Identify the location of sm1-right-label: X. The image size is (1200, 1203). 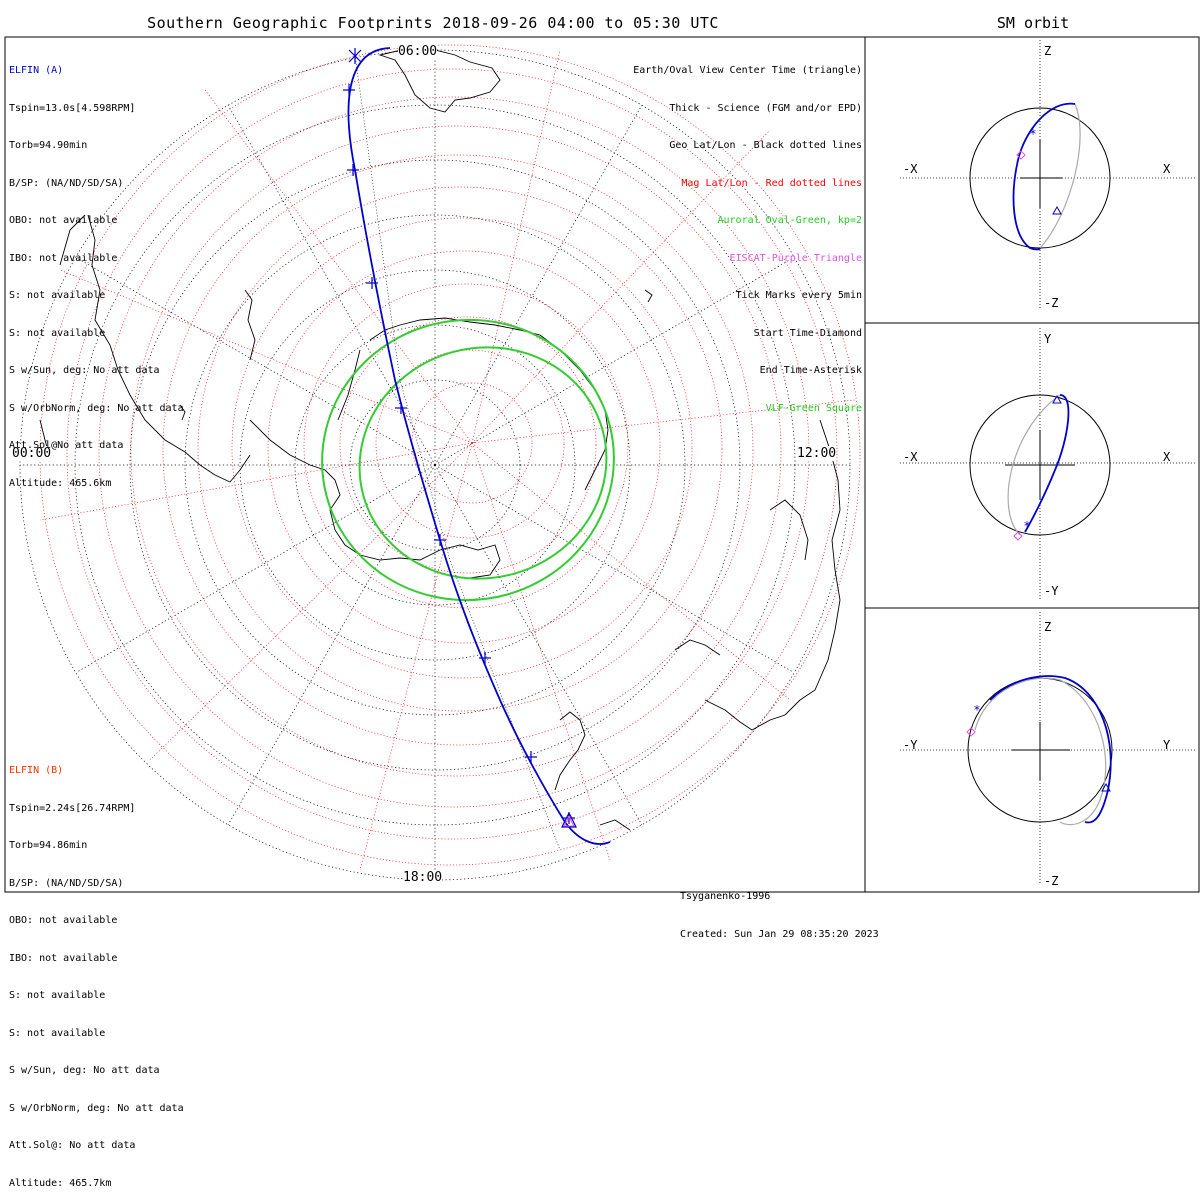
(1167, 169).